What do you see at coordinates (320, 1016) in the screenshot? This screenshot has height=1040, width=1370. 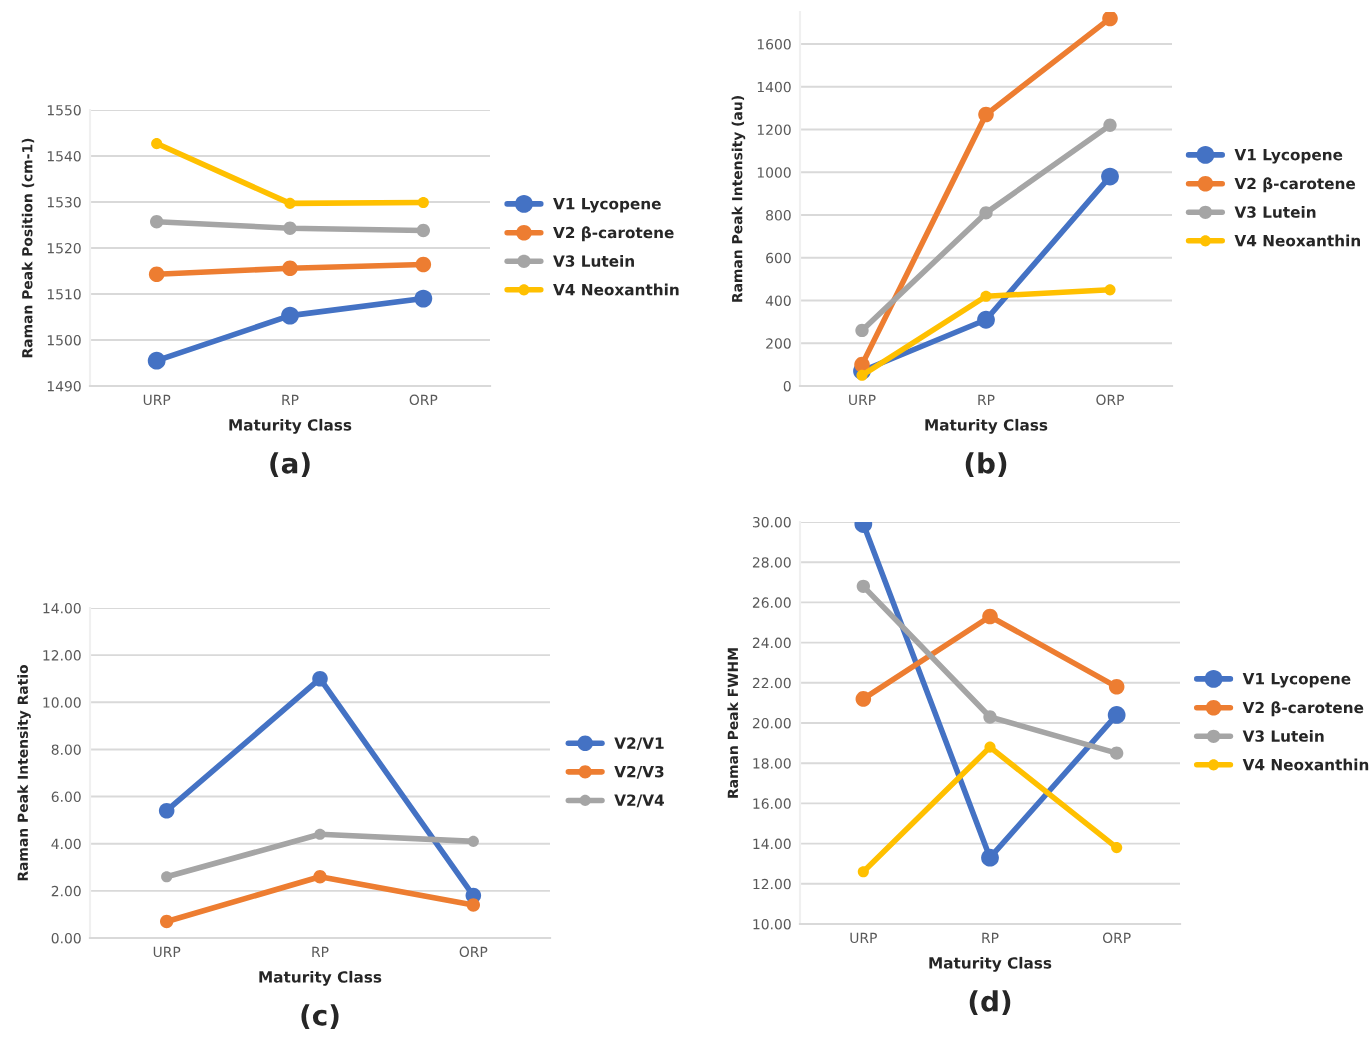 I see `text: (c)` at bounding box center [320, 1016].